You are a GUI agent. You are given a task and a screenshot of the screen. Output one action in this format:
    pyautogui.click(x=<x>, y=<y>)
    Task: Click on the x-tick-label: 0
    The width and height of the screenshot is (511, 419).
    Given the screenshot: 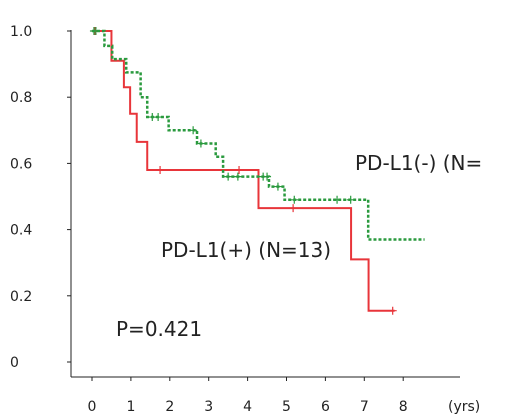 What is the action you would take?
    pyautogui.click(x=92, y=407)
    